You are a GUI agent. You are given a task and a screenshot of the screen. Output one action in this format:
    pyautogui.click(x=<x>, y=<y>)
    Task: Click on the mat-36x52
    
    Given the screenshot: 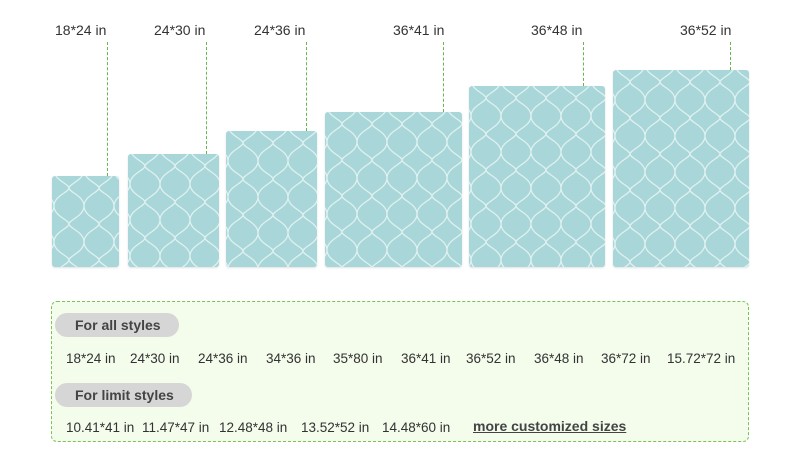 What is the action you would take?
    pyautogui.click(x=681, y=168)
    